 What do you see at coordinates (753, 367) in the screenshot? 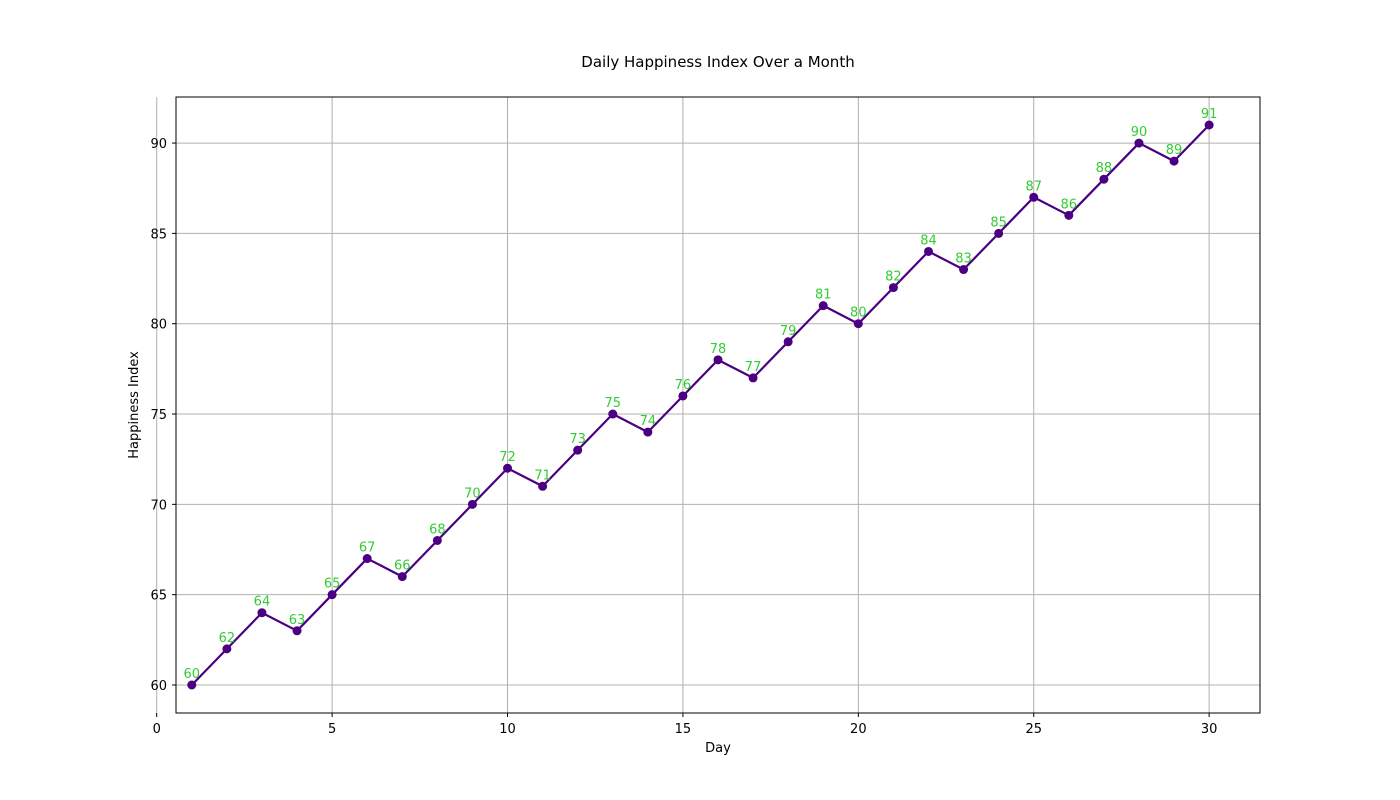
I see `data-label: 77` at bounding box center [753, 367].